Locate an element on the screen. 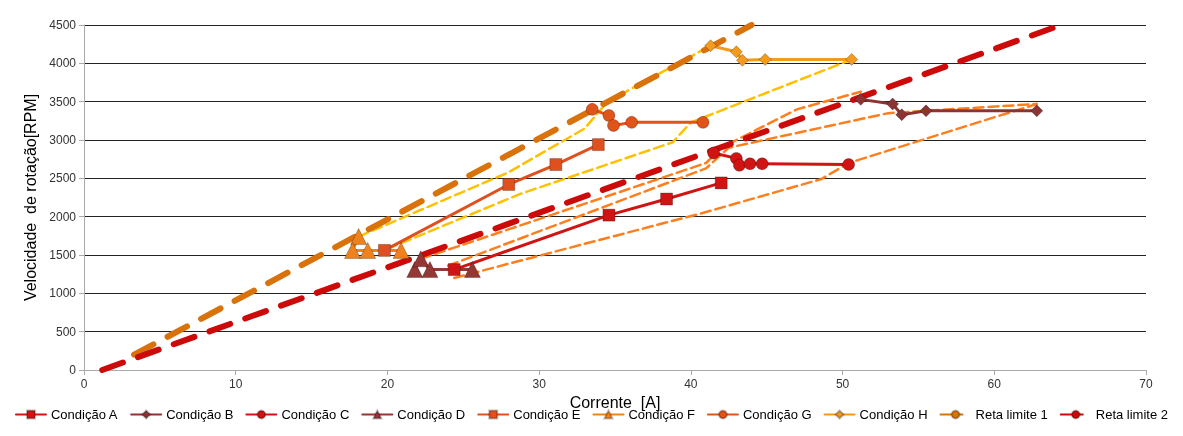  y-tick-label: 2000 is located at coordinates (63, 216).